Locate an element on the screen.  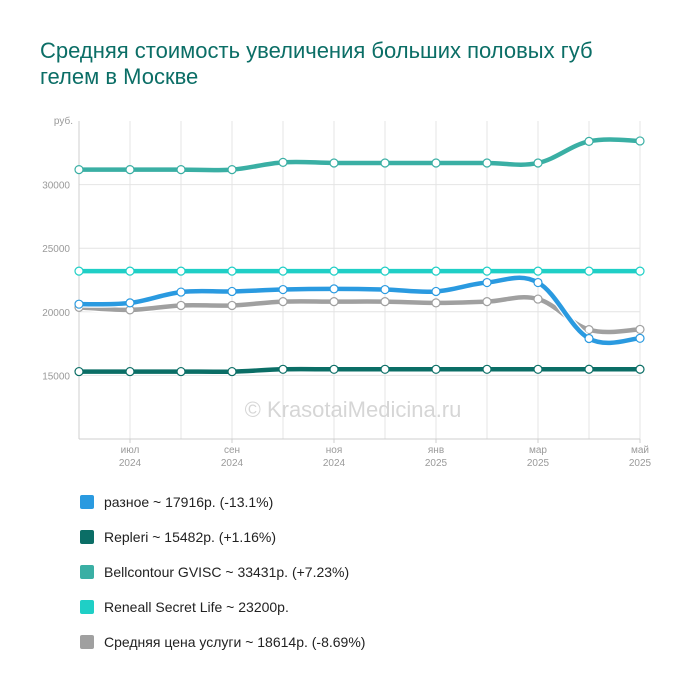
legend-item: Средняя цена услуги ~ 18614р. (-8.69%) is located at coordinates (222, 641).